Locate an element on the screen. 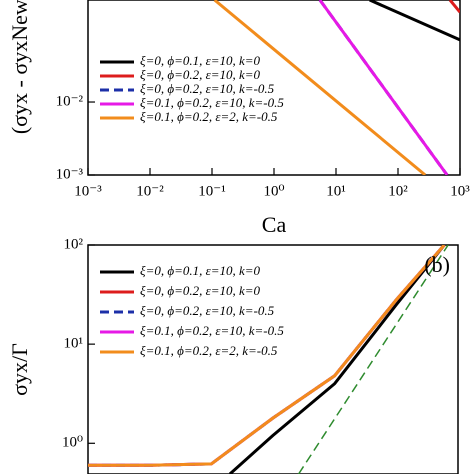  panel-label: (b) is located at coordinates (437, 264).